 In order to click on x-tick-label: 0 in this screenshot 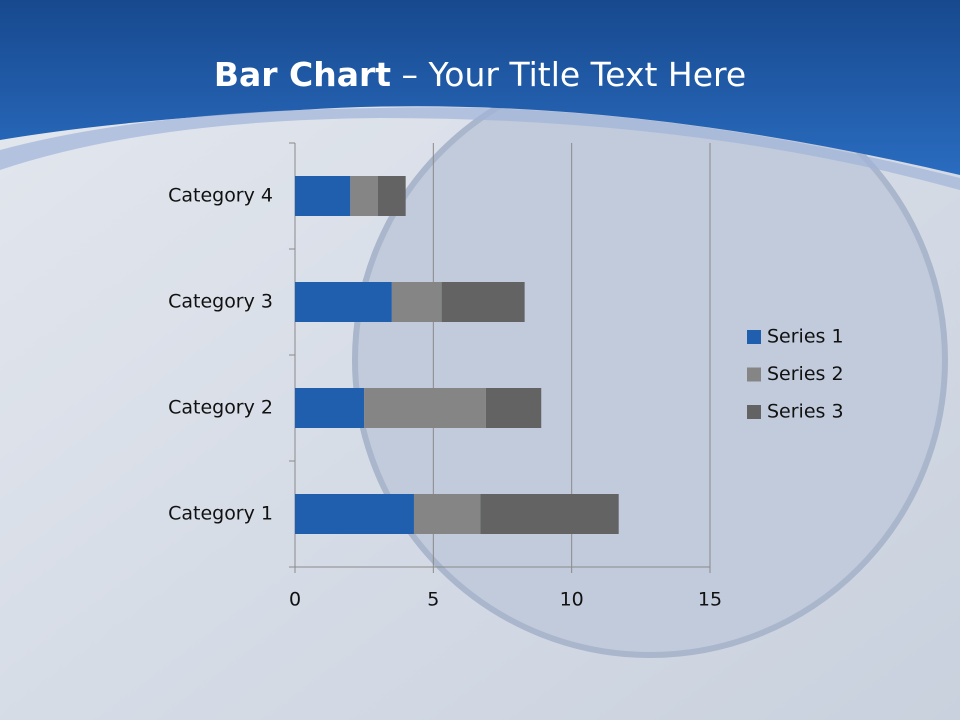, I will do `click(295, 600)`.